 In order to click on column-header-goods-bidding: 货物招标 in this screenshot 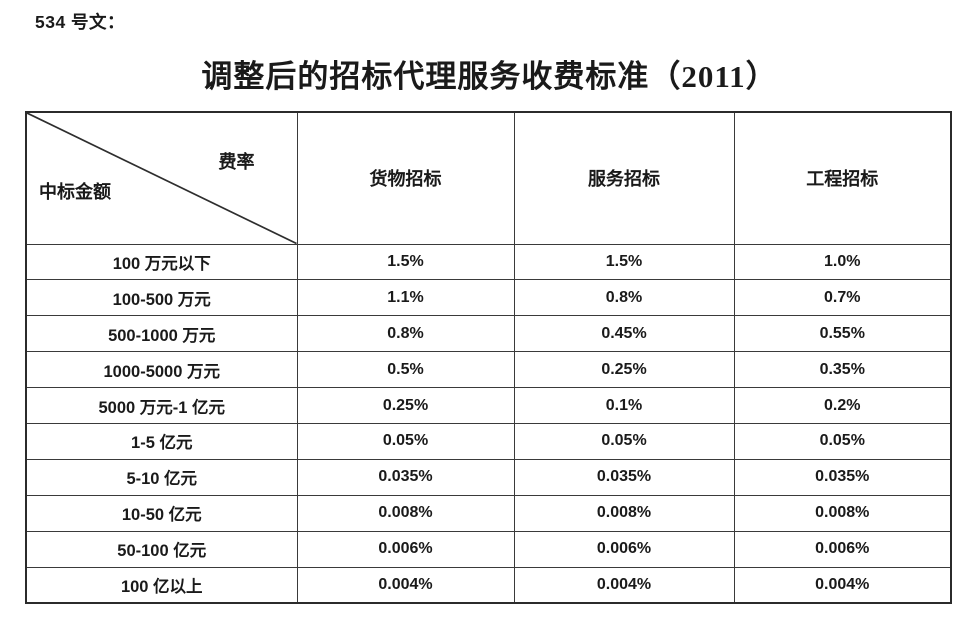, I will do `click(405, 178)`.